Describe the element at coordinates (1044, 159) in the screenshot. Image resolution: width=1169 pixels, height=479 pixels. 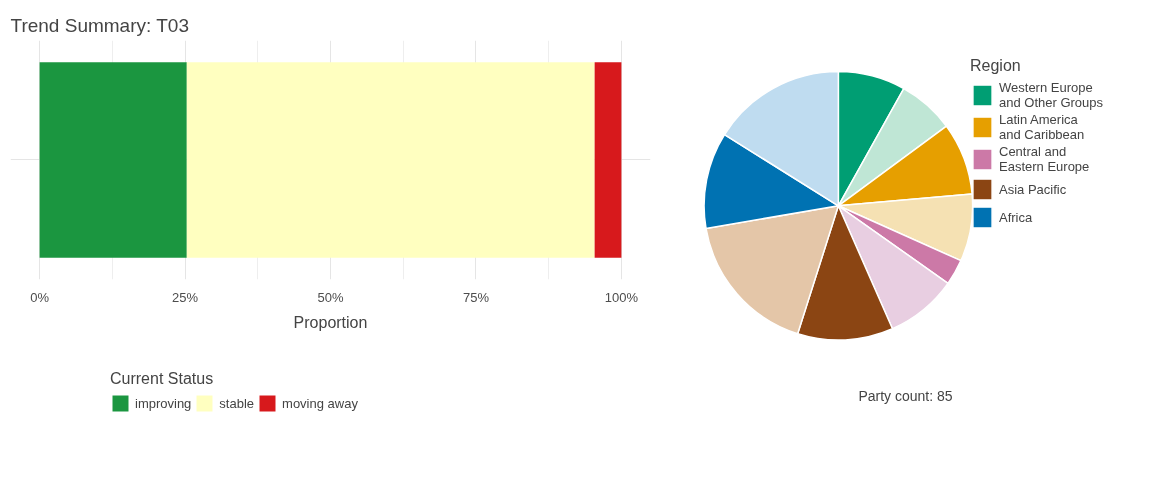
I see `legend-label: Central and Eastern Europe` at that location.